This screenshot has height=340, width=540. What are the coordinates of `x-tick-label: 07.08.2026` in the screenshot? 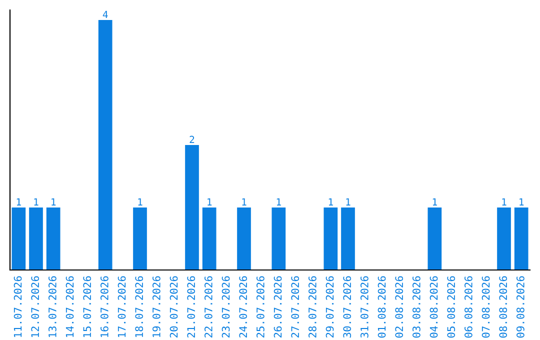 It's located at (486, 307).